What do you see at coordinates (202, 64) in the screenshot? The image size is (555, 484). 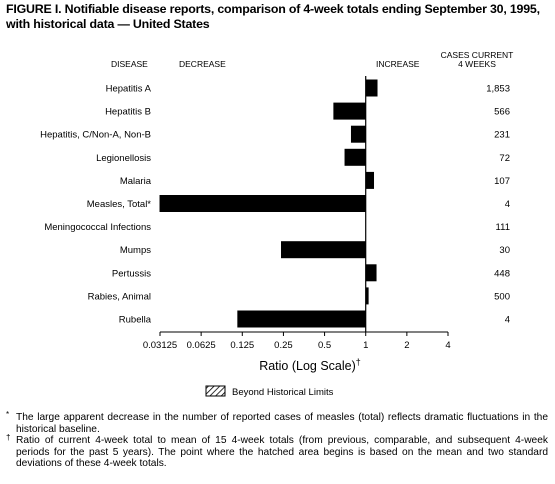 I see `header-decrease: DECREASE` at bounding box center [202, 64].